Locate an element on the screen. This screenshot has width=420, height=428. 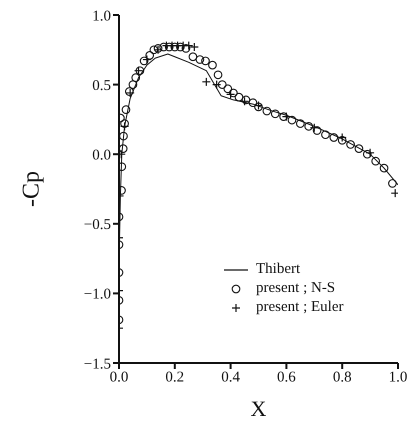
y-tick-label: −0.5 is located at coordinates (97, 225).